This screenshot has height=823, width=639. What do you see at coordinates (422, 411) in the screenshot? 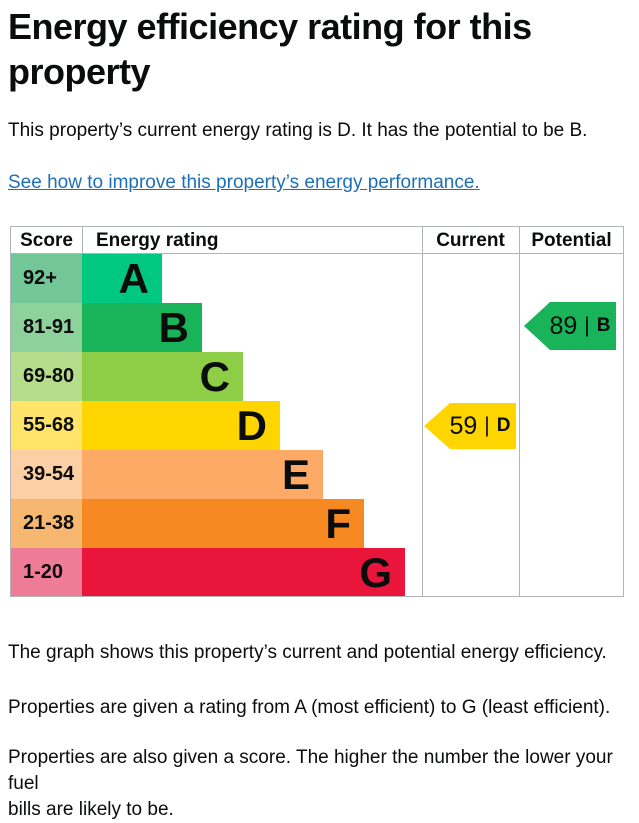
I see `current-column-divider` at bounding box center [422, 411].